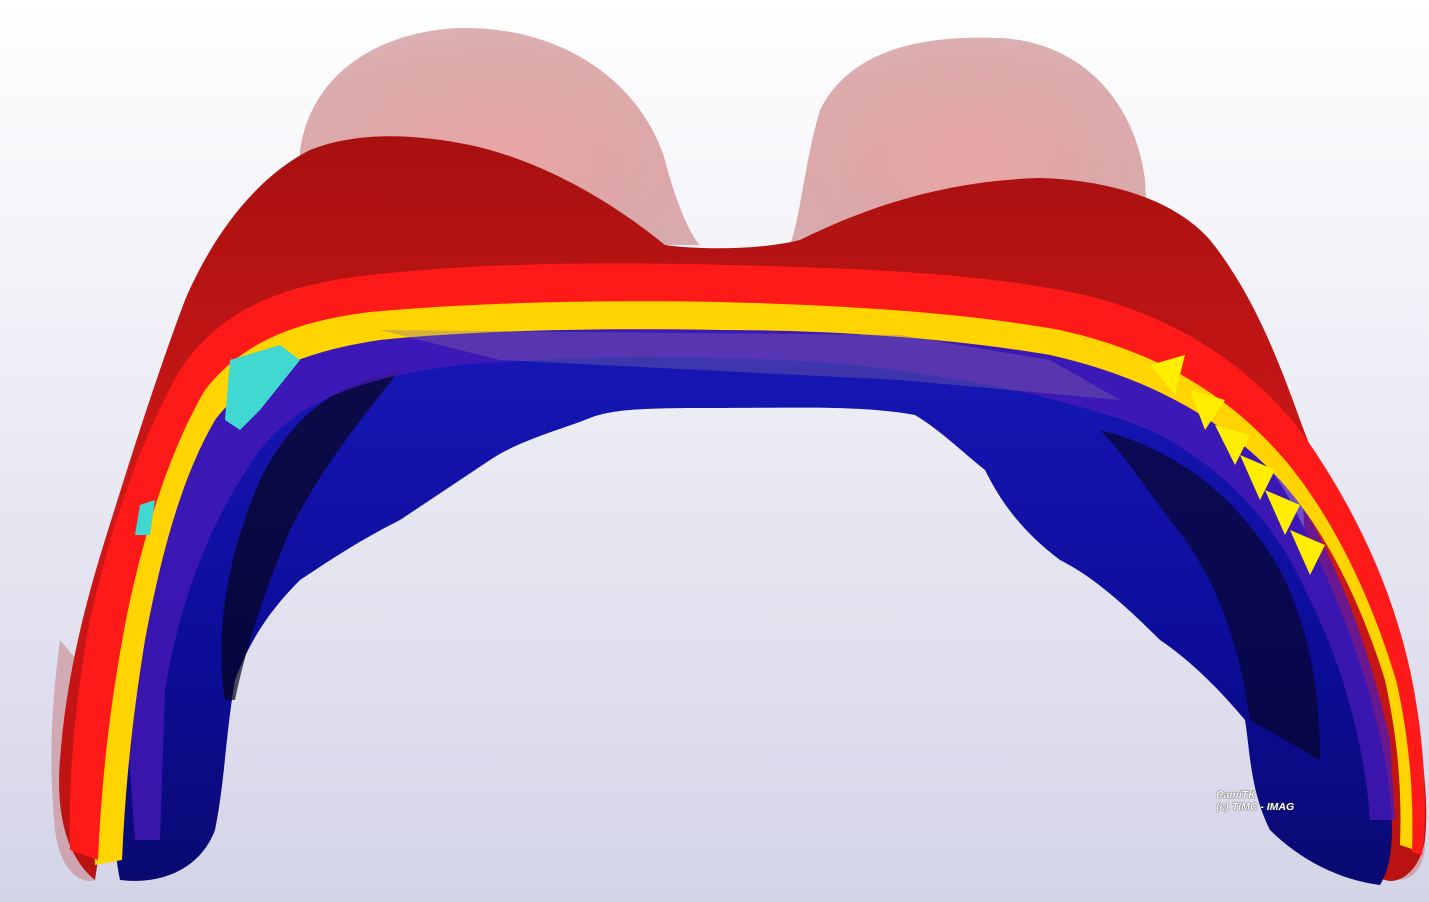 This screenshot has height=902, width=1429. Describe the element at coordinates (262, 387) in the screenshot. I see `cyan-highlight-top` at that location.